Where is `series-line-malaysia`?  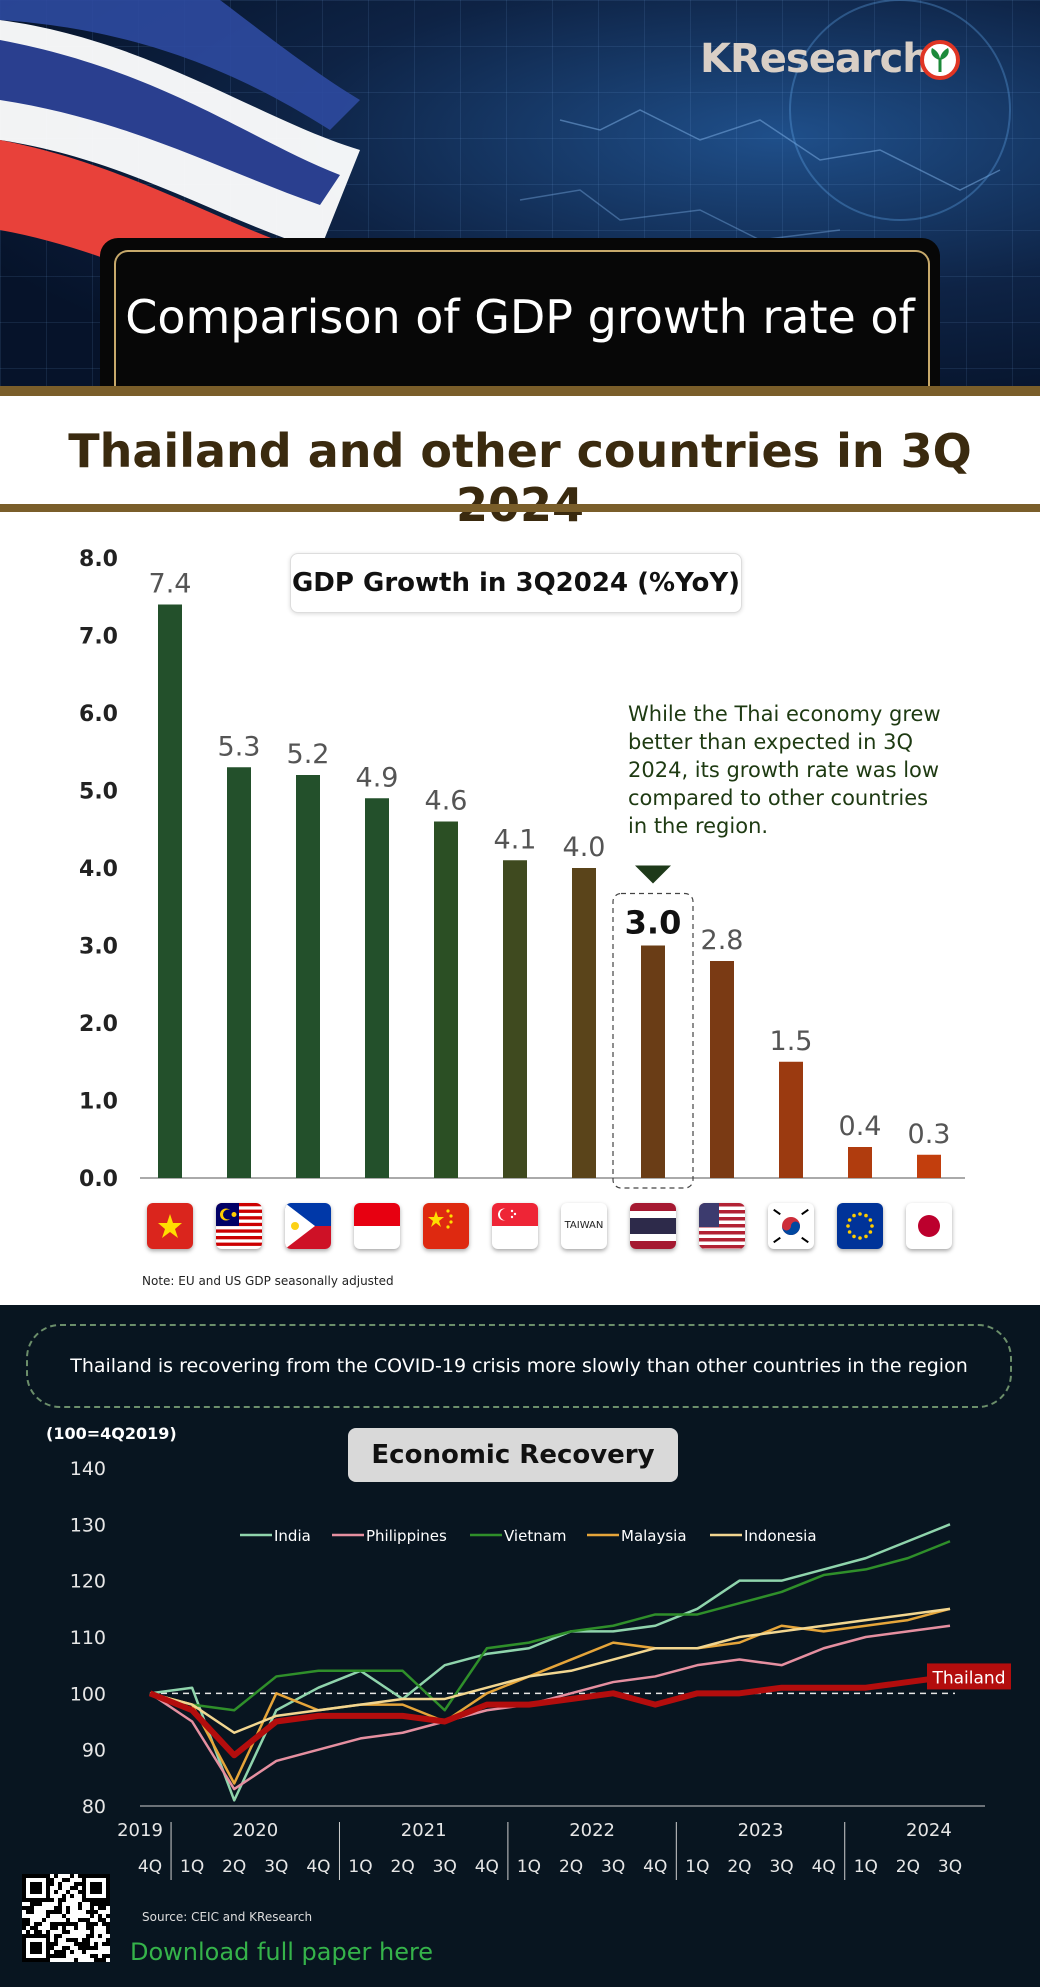
series-line-malaysia is located at coordinates (550, 1696).